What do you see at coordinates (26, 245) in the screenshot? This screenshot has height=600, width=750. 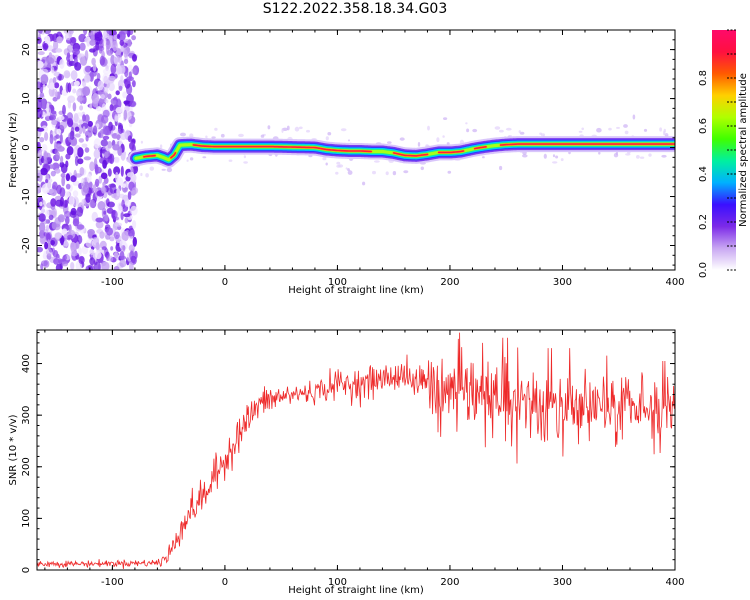 I see `y-tick-label: -20` at bounding box center [26, 245].